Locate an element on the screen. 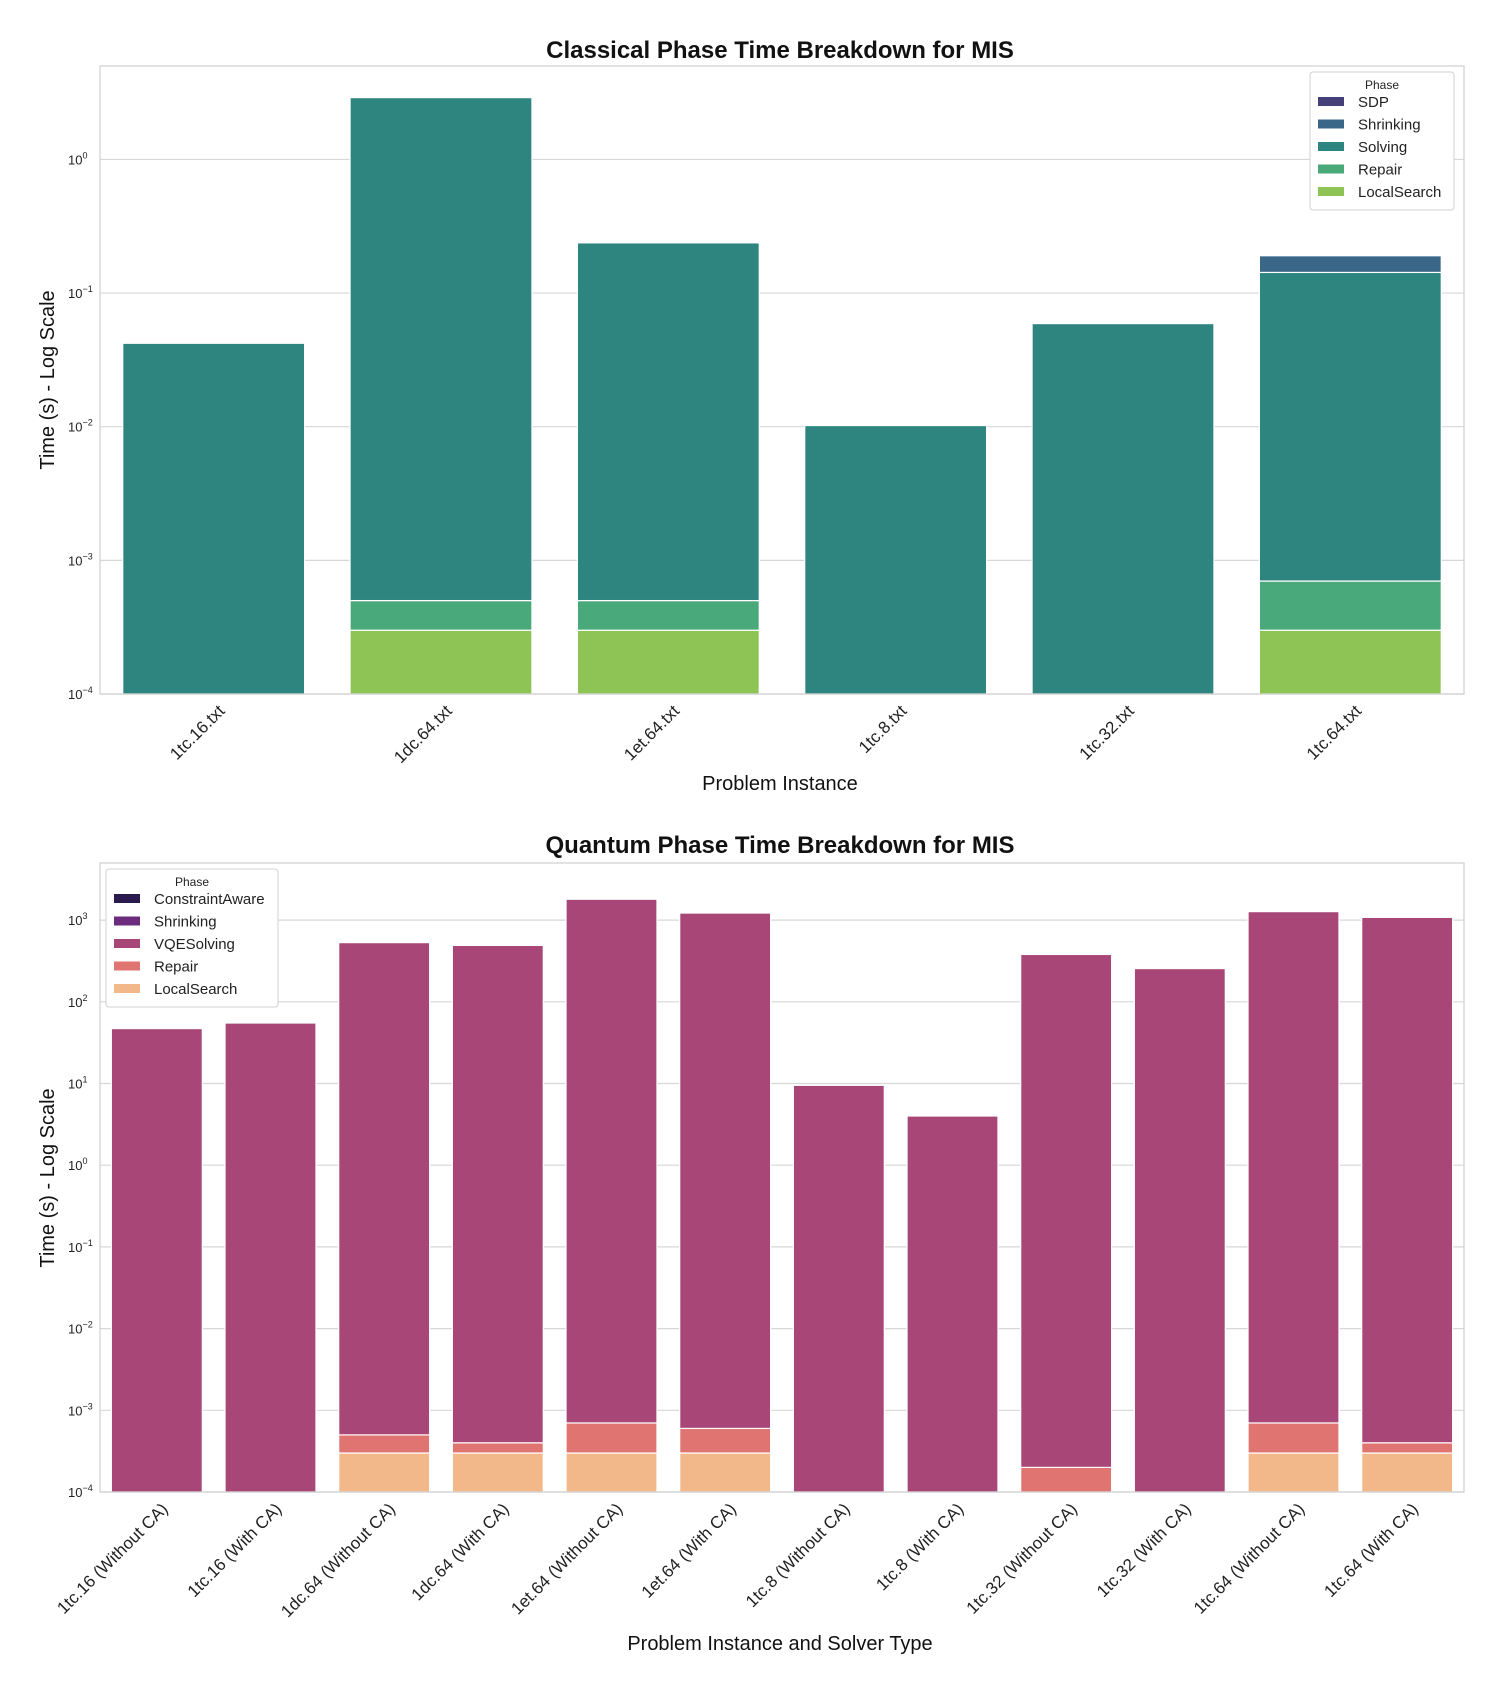 The height and width of the screenshot is (1681, 1495). classical-chart-title: Classical Phase Time Breakdown for MIS is located at coordinates (780, 50).